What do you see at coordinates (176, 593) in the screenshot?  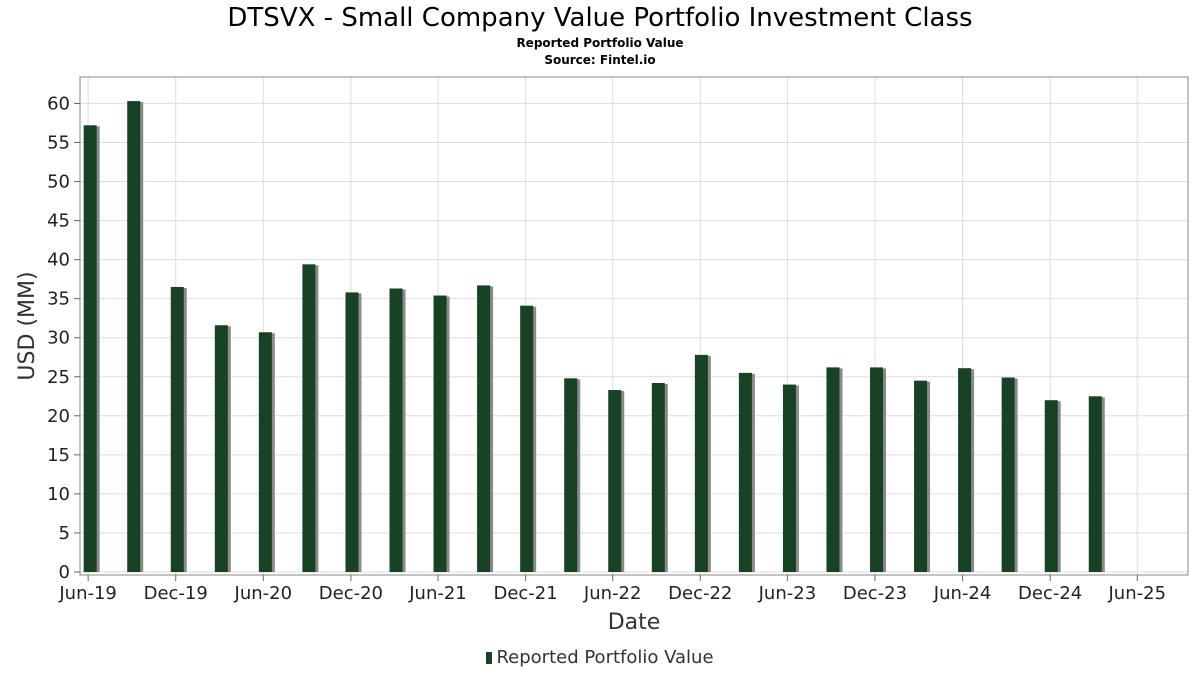 I see `x-tick-label: Dec-19` at bounding box center [176, 593].